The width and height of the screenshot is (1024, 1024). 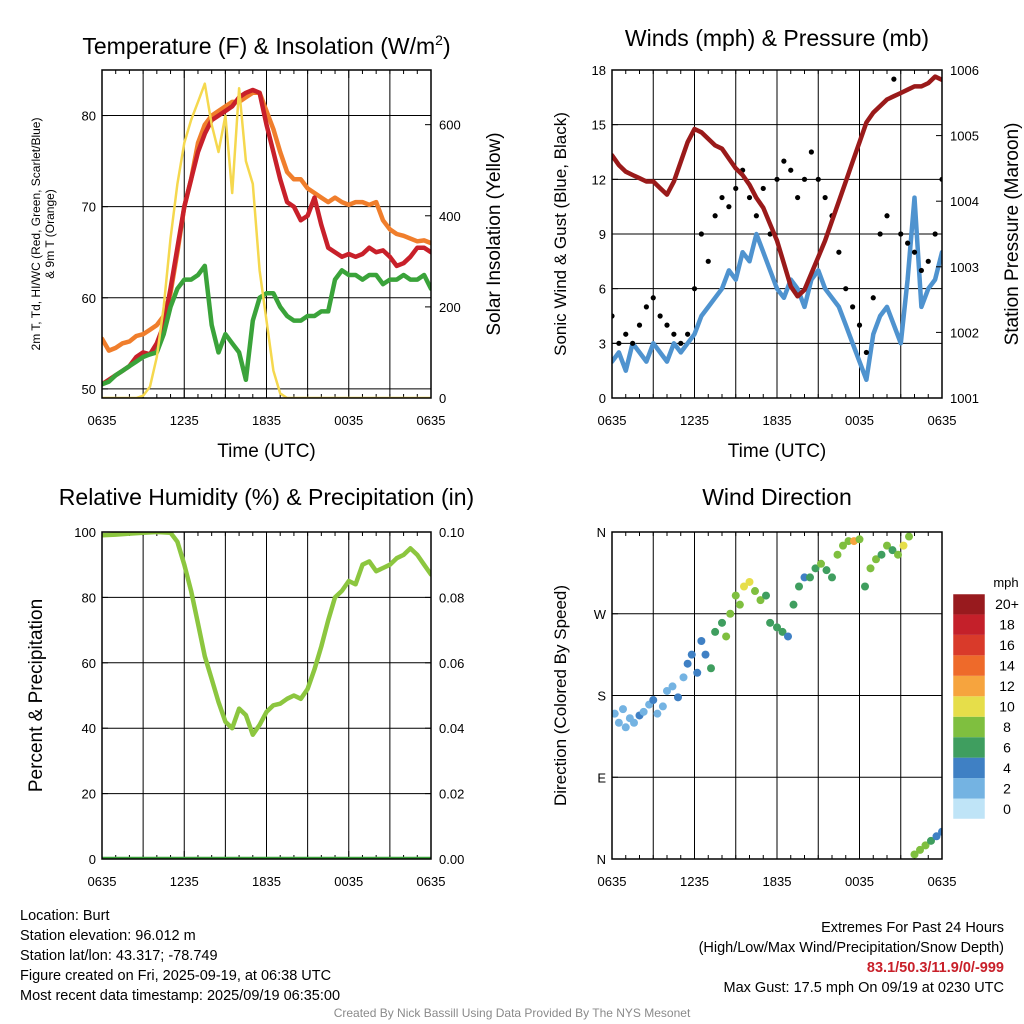 I want to click on colorbar-label: 0, so click(x=1007, y=809).